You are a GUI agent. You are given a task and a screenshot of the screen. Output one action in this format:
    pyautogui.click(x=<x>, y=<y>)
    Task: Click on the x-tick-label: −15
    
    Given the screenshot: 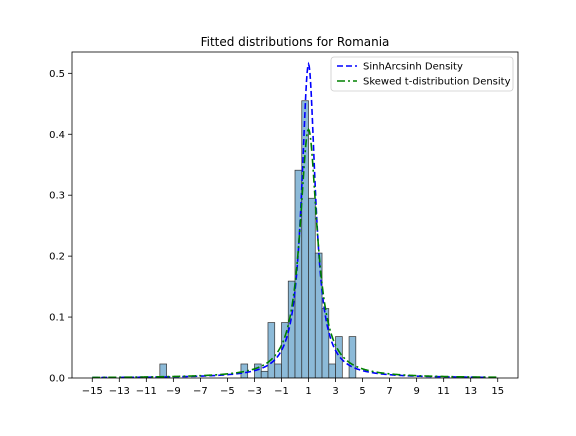 What is the action you would take?
    pyautogui.click(x=92, y=391)
    